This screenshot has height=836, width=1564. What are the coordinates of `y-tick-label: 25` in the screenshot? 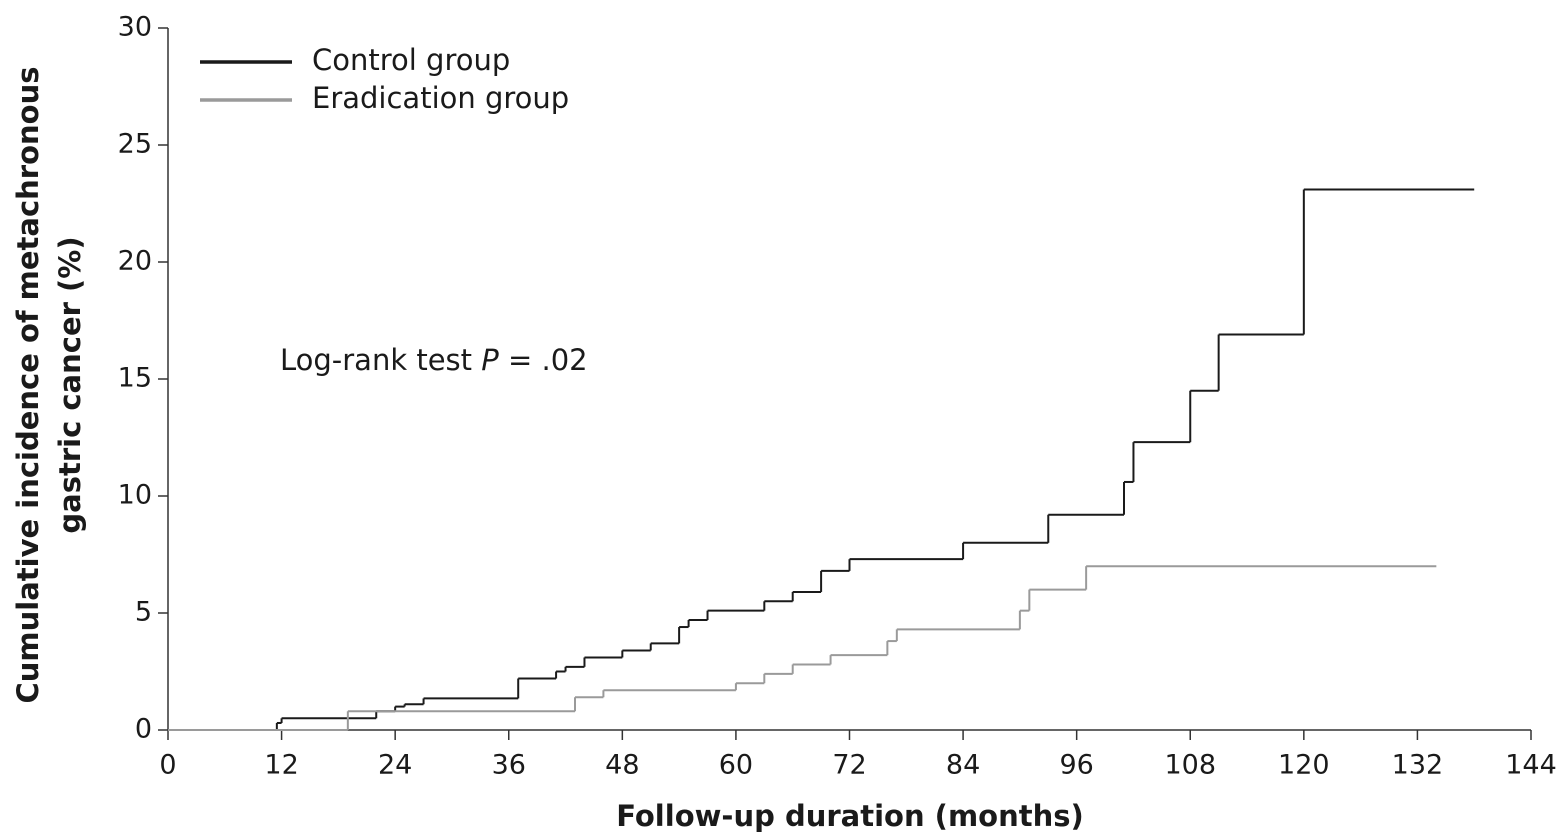 It's located at (135, 144).